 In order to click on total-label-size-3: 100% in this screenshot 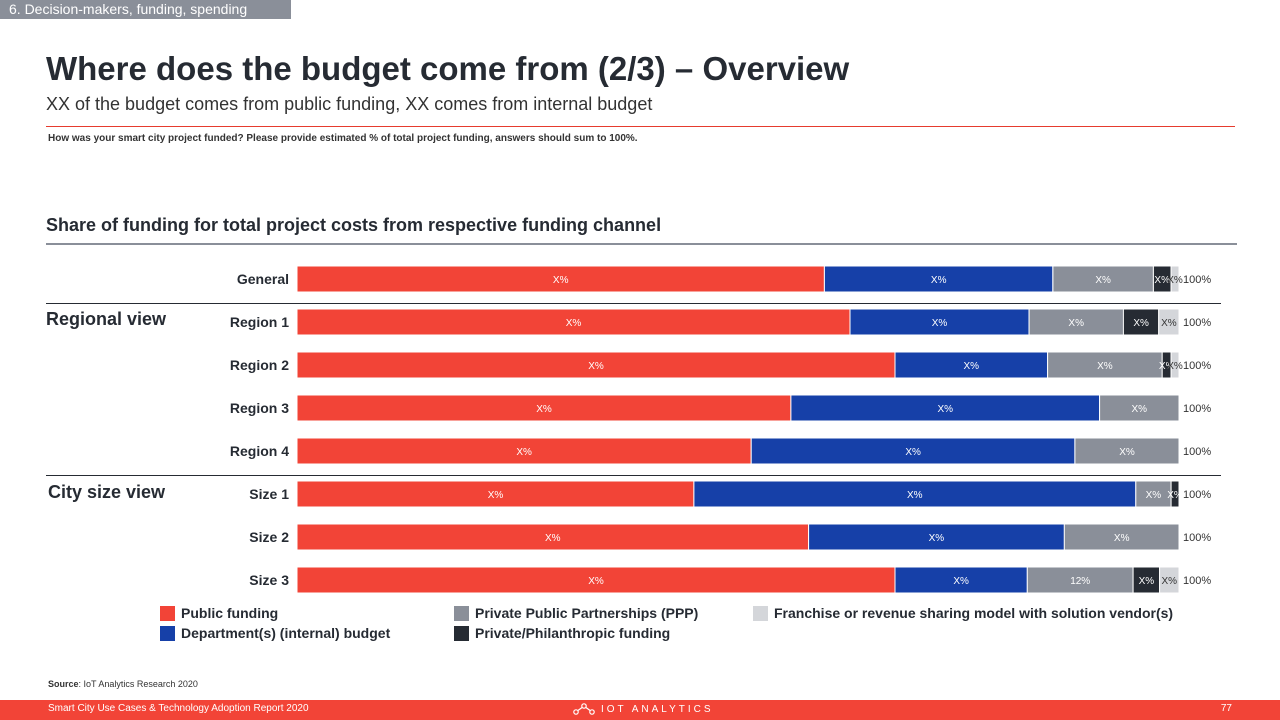, I will do `click(1197, 581)`.